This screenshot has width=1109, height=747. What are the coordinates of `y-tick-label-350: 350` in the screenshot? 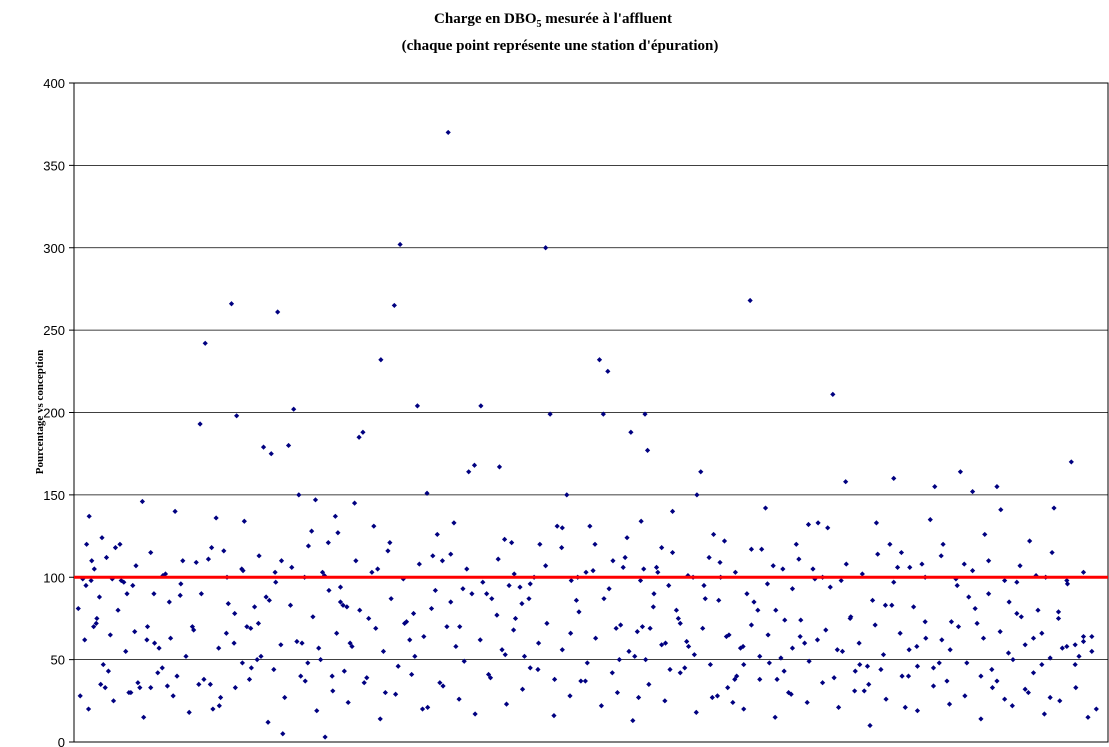 It's located at (54, 165).